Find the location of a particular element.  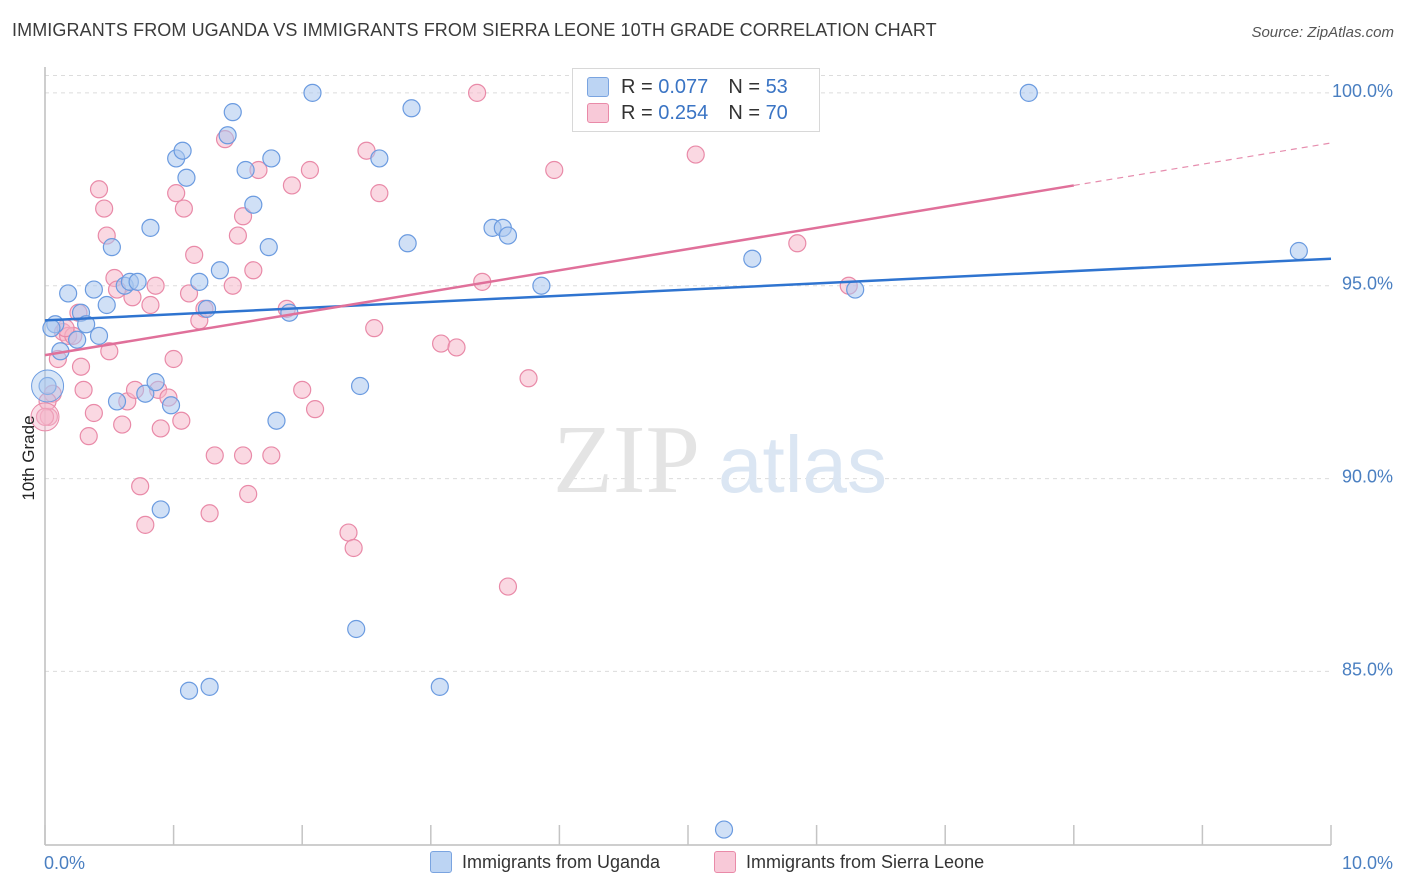

sierra-leone-large-point is located at coordinates (45, 417).